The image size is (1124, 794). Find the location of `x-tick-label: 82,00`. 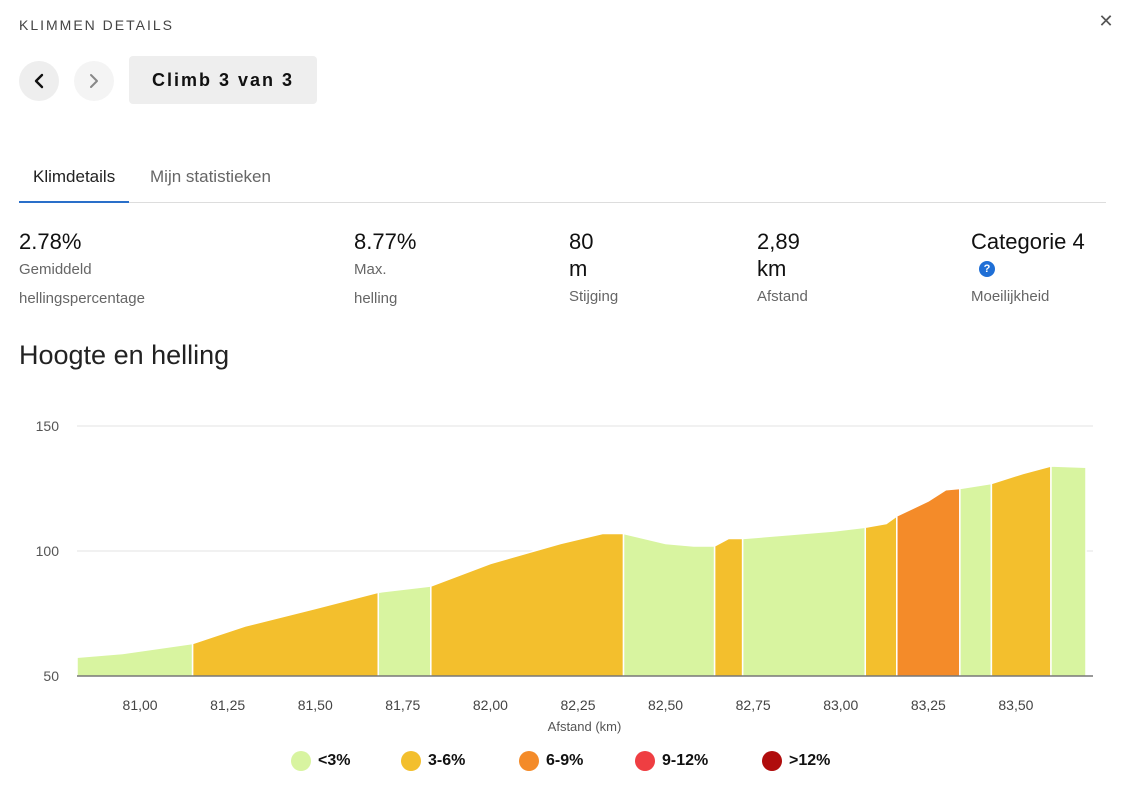

x-tick-label: 82,00 is located at coordinates (490, 705).